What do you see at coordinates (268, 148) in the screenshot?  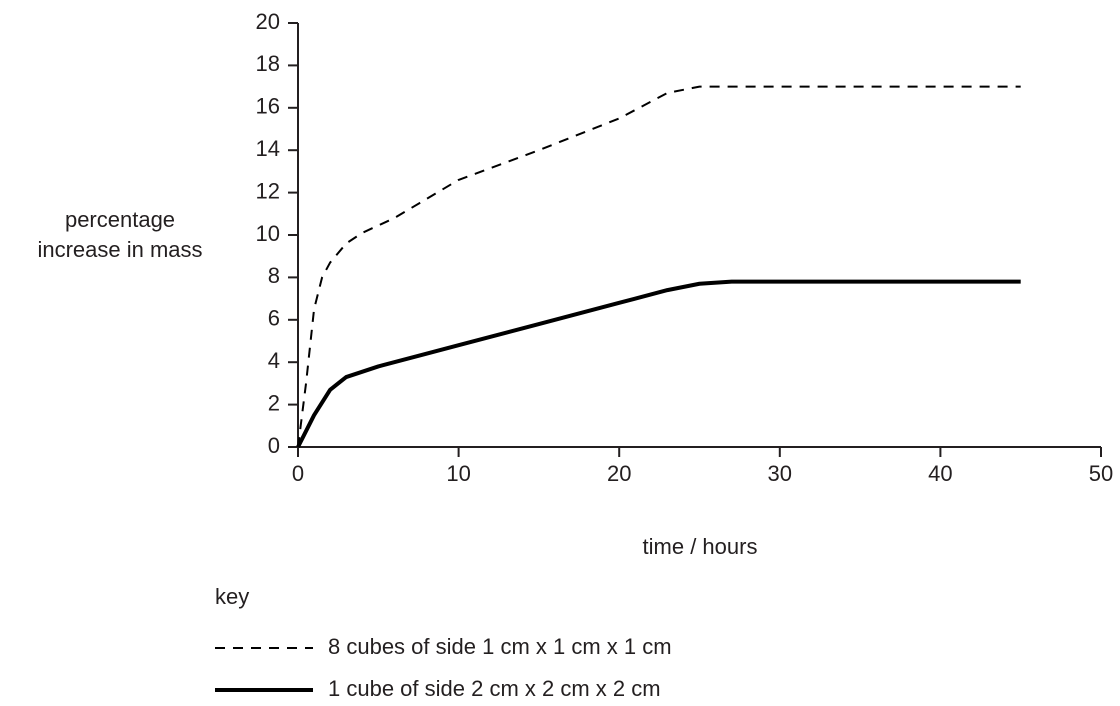 I see `y-tick-label: 14` at bounding box center [268, 148].